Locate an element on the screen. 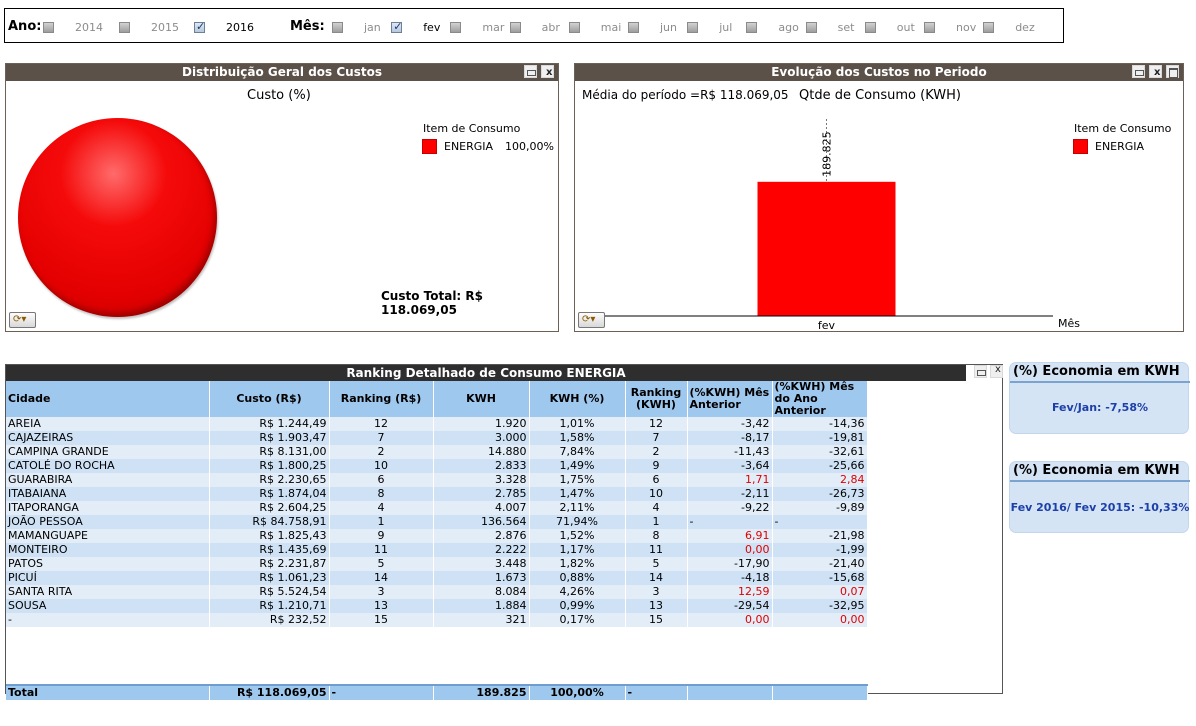 Image resolution: width=1196 pixels, height=726 pixels. table-cell: MAMANGUAPE is located at coordinates (108, 536).